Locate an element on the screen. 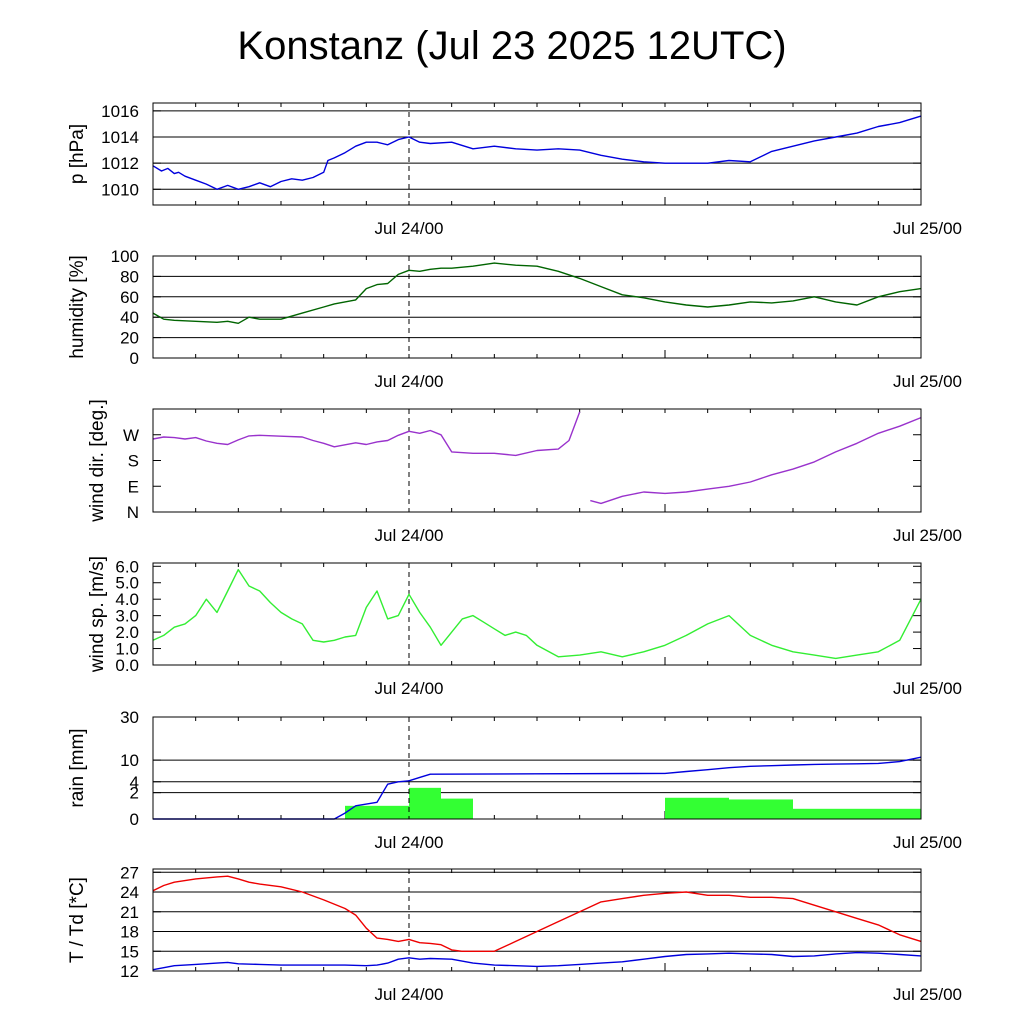 The image size is (1024, 1024). panel-5: 0 24 10 30 rain [mm] Jul 24/00 Jul 25/00 is located at coordinates (514, 780).